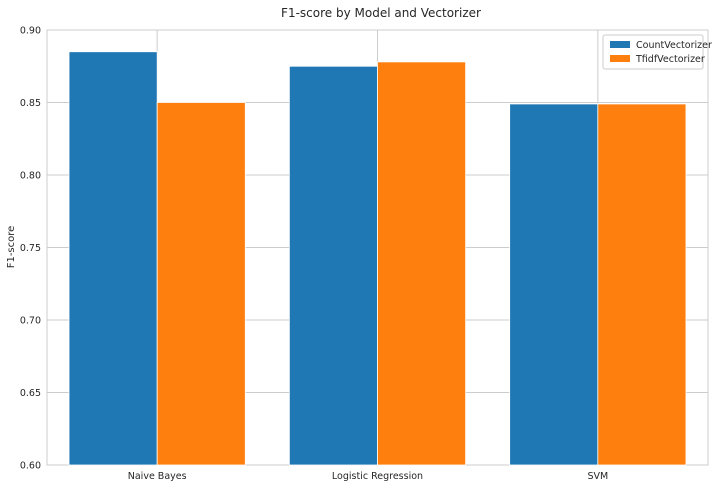  Describe the element at coordinates (30, 103) in the screenshot. I see `y-tick-label: 0.85` at that location.